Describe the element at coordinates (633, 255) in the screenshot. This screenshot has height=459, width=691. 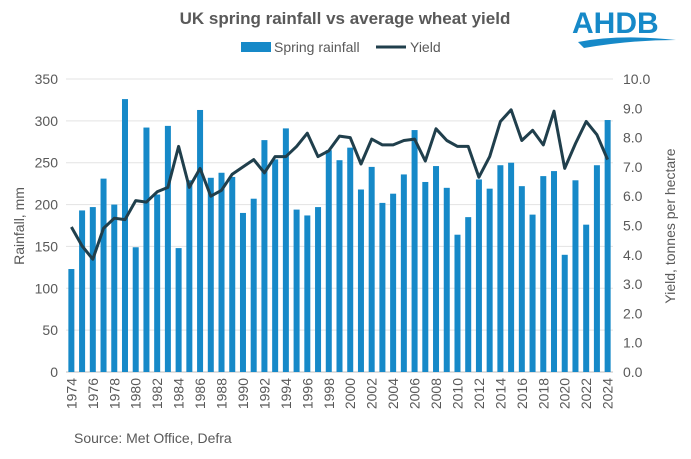
I see `y2-tick-label: 4.0` at that location.